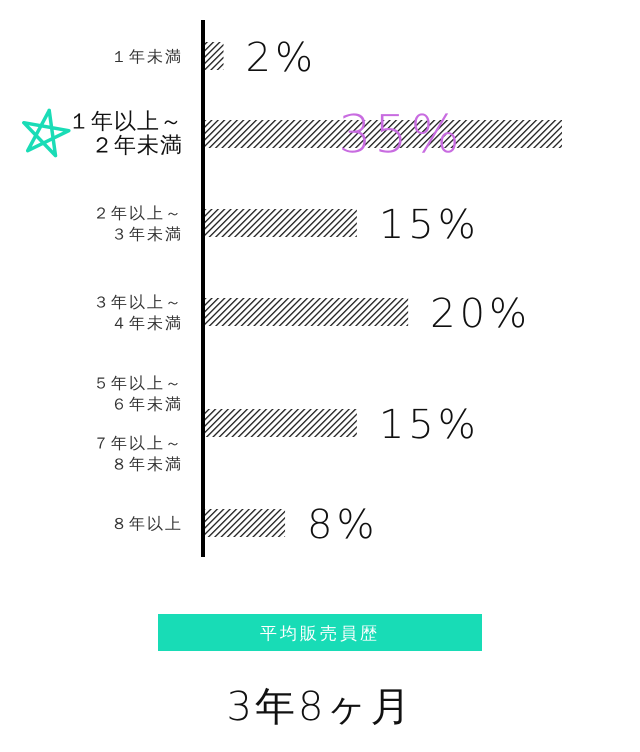  Describe the element at coordinates (320, 707) in the screenshot. I see `text: 3年8ヶ月` at that location.